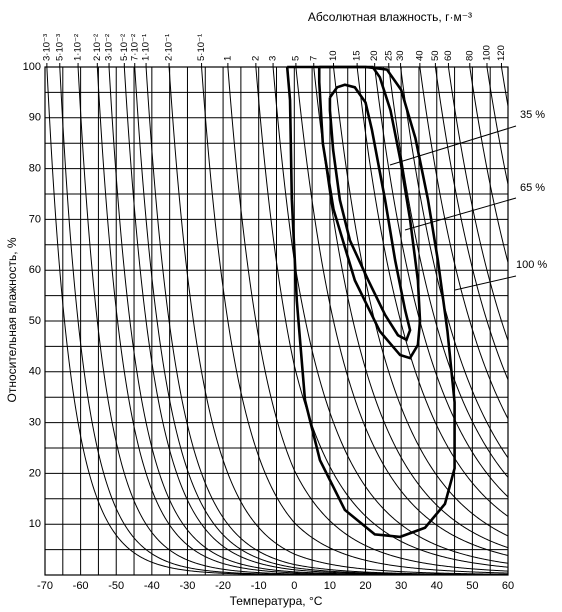 The width and height of the screenshot is (562, 612). What do you see at coordinates (35, 372) in the screenshot?
I see `y-tick-label: 40` at bounding box center [35, 372].